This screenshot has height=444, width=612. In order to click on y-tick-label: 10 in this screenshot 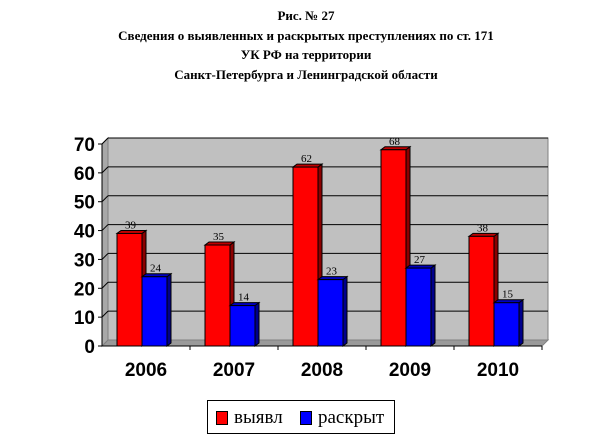, I will do `click(84, 318)`.